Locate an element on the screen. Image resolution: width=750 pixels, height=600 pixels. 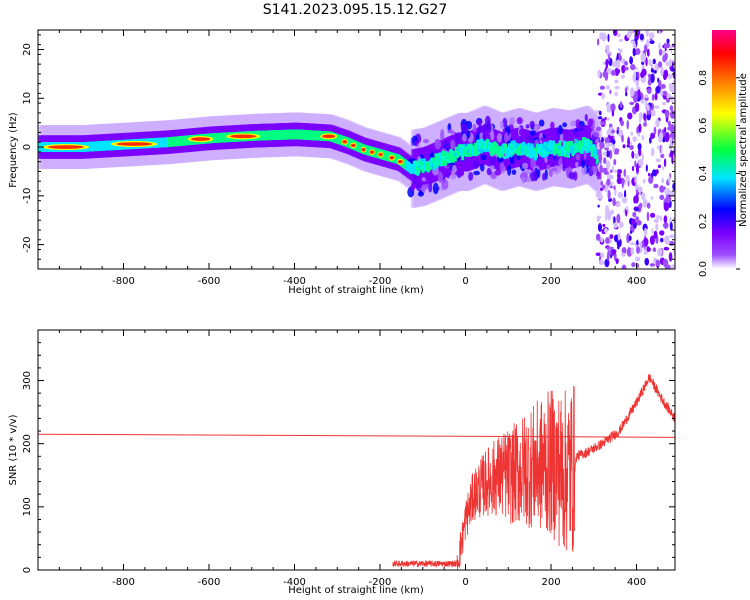
y-tick-label: 100 is located at coordinates (27, 506).